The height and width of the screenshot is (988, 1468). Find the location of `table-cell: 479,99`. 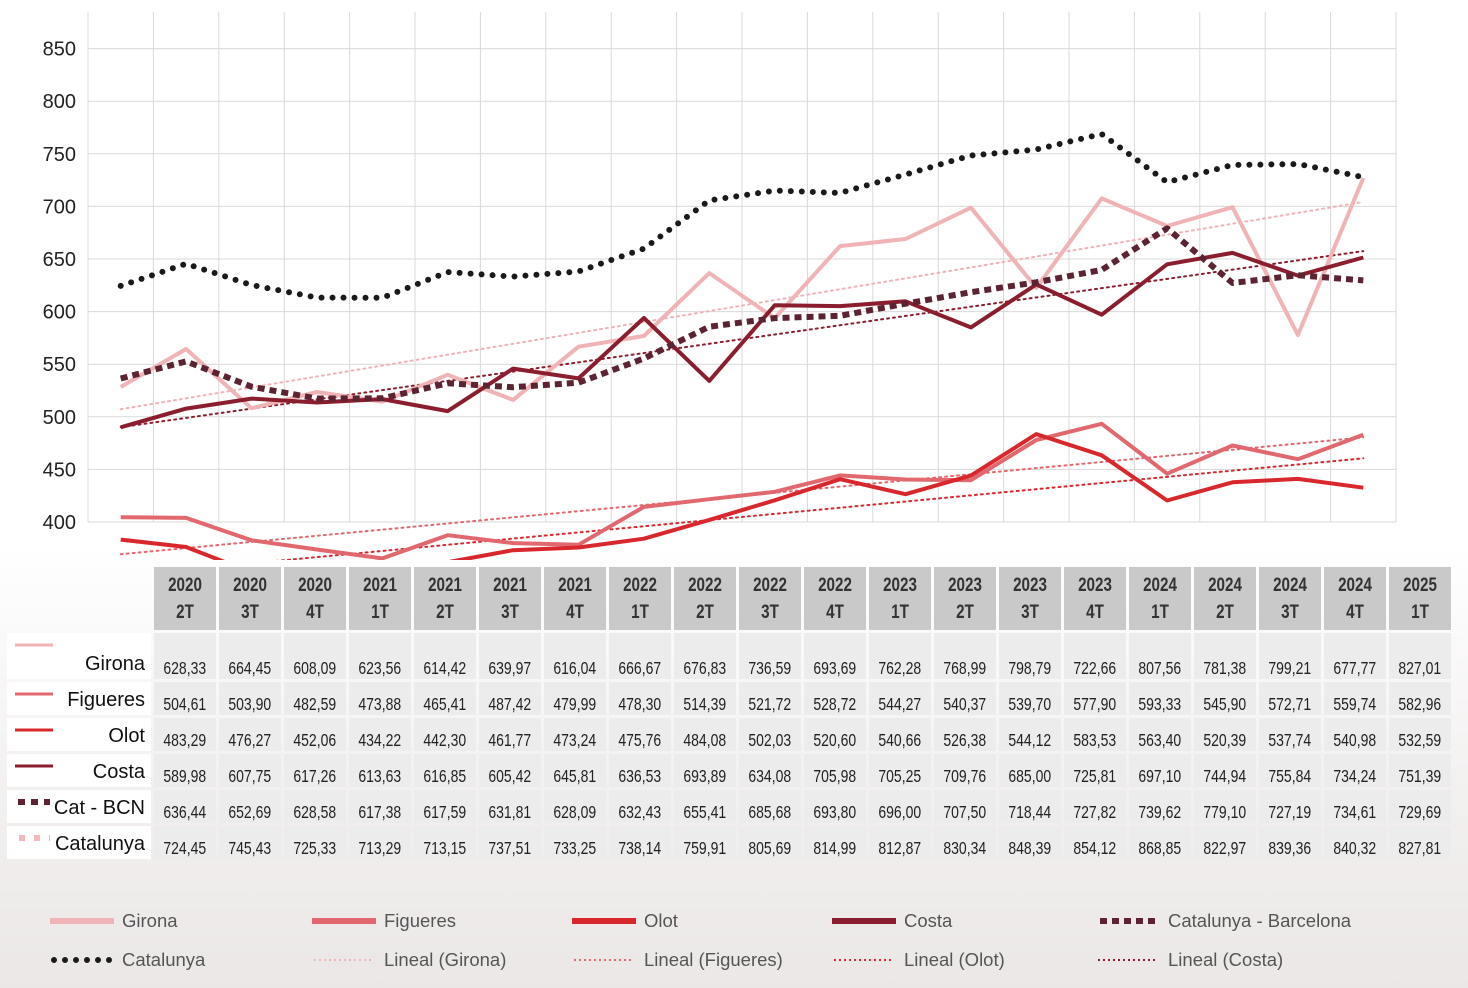

table-cell: 479,99 is located at coordinates (575, 698).